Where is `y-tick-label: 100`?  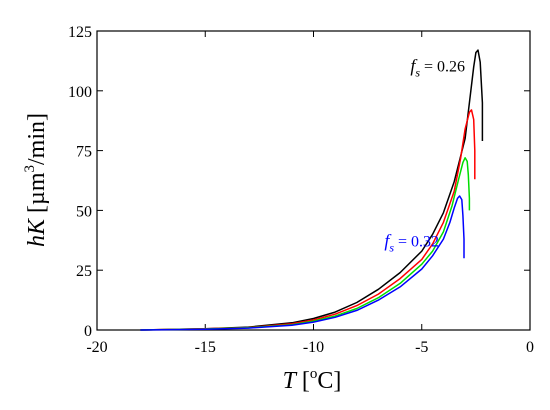 y-tick-label: 100 is located at coordinates (80, 92).